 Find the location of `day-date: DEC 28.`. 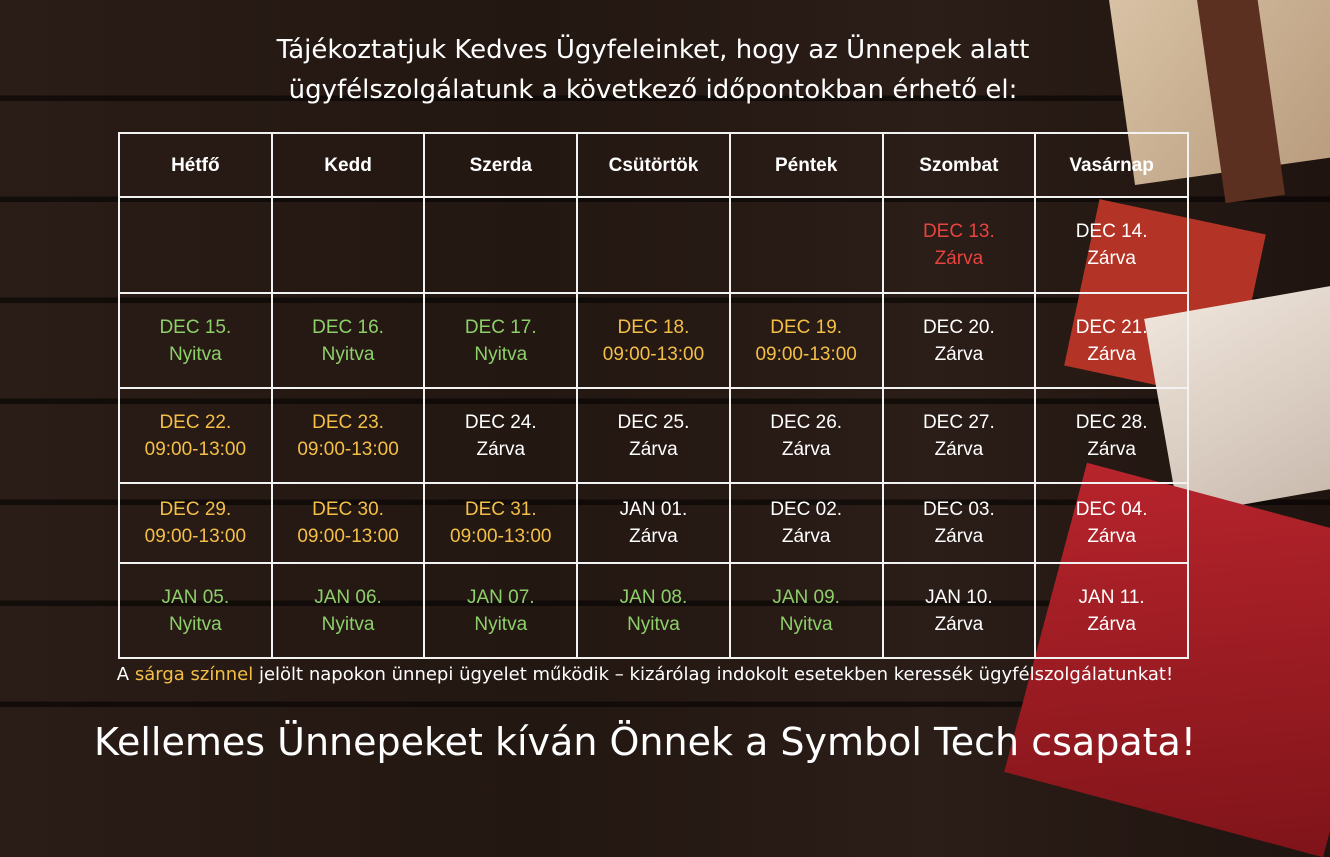

day-date: DEC 28. is located at coordinates (1111, 422).